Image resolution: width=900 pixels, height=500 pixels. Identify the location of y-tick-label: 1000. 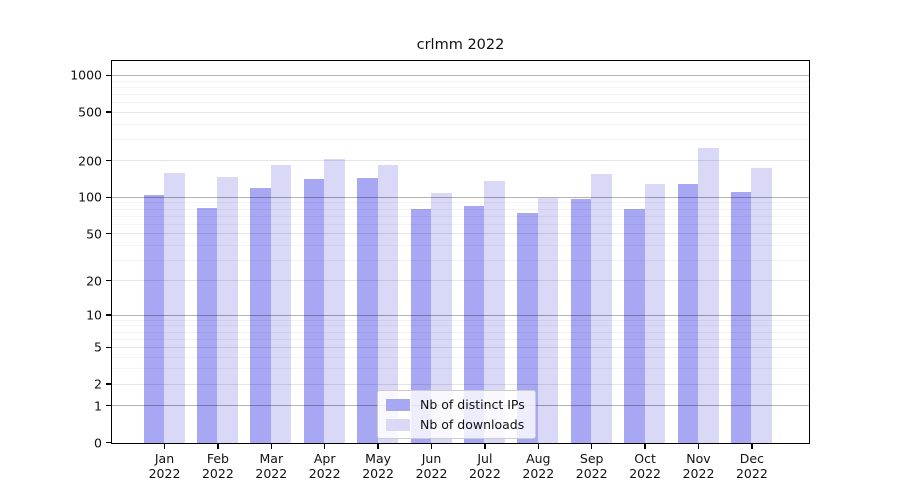
(86, 75).